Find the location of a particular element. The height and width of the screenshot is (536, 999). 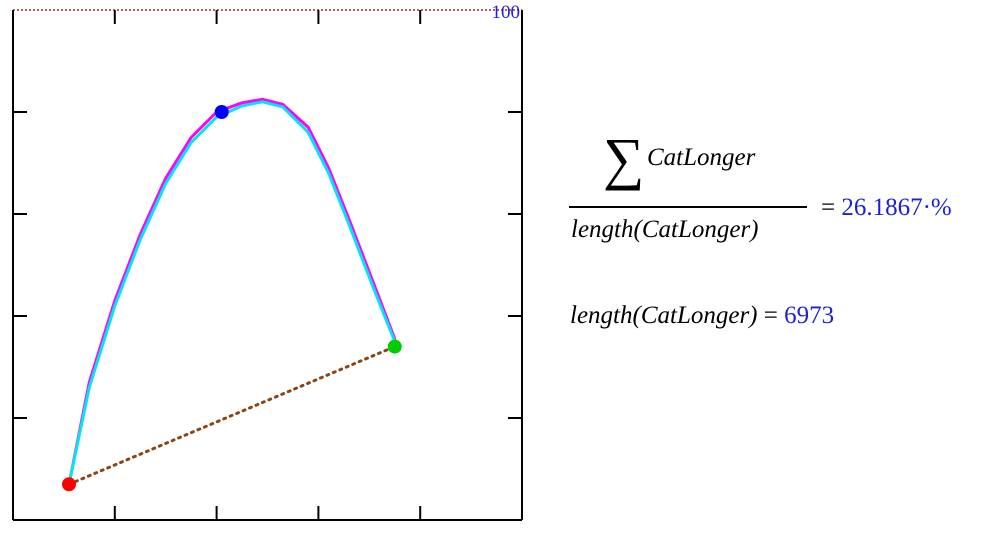

length-arg: (CatLonger) is located at coordinates (695, 315).